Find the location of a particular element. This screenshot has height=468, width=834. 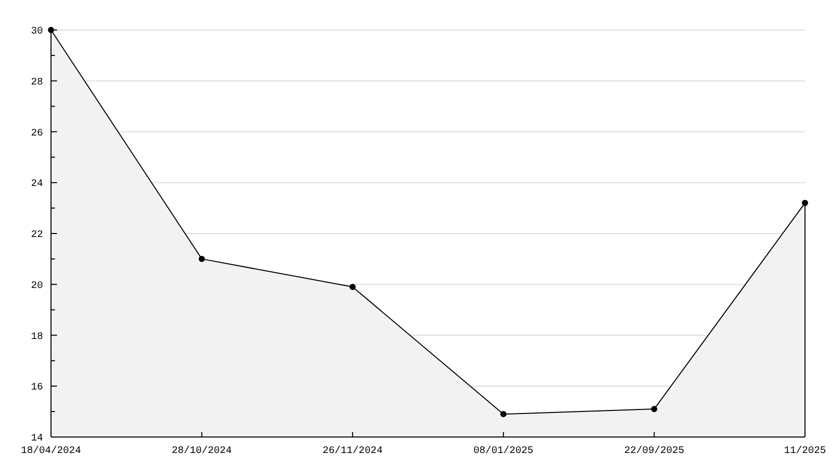

y-tick-label: 14 is located at coordinates (36, 439).